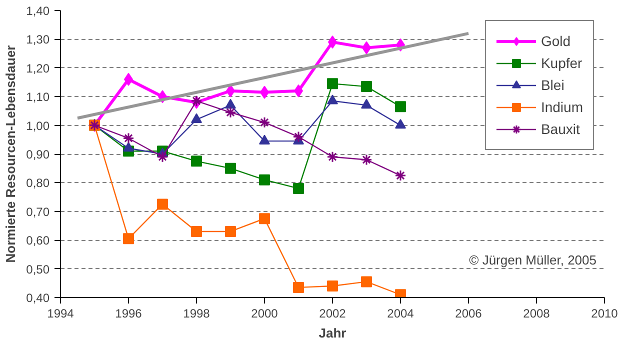 The width and height of the screenshot is (619, 343). I want to click on y-tick-label: 1,20, so click(38, 68).